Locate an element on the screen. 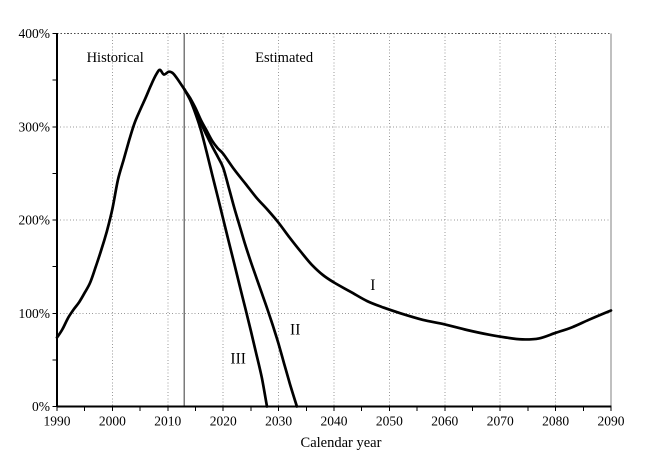 This screenshot has width=648, height=473. x-tick-label: 2030 is located at coordinates (278, 421).